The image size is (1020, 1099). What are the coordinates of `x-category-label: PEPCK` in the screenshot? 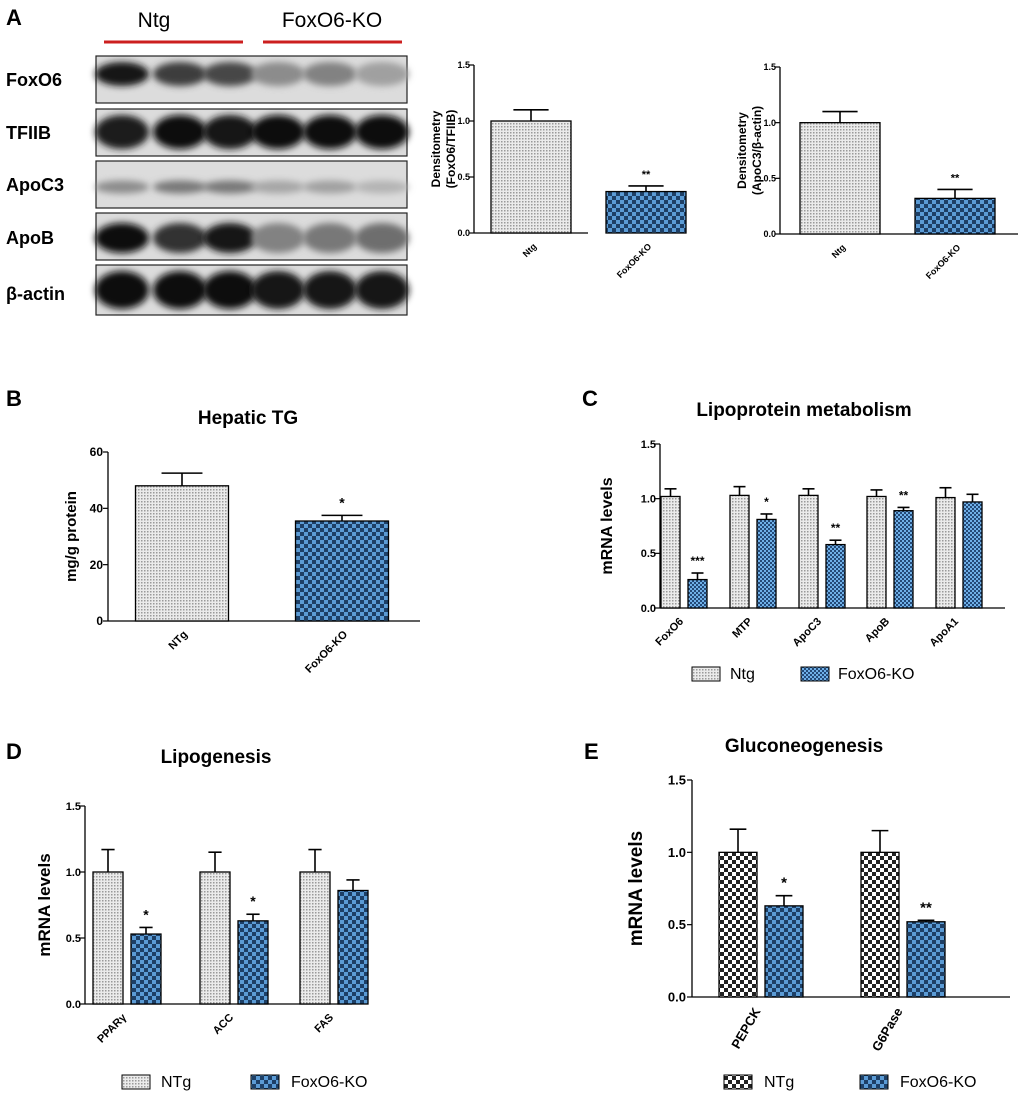 It's located at (746, 1027).